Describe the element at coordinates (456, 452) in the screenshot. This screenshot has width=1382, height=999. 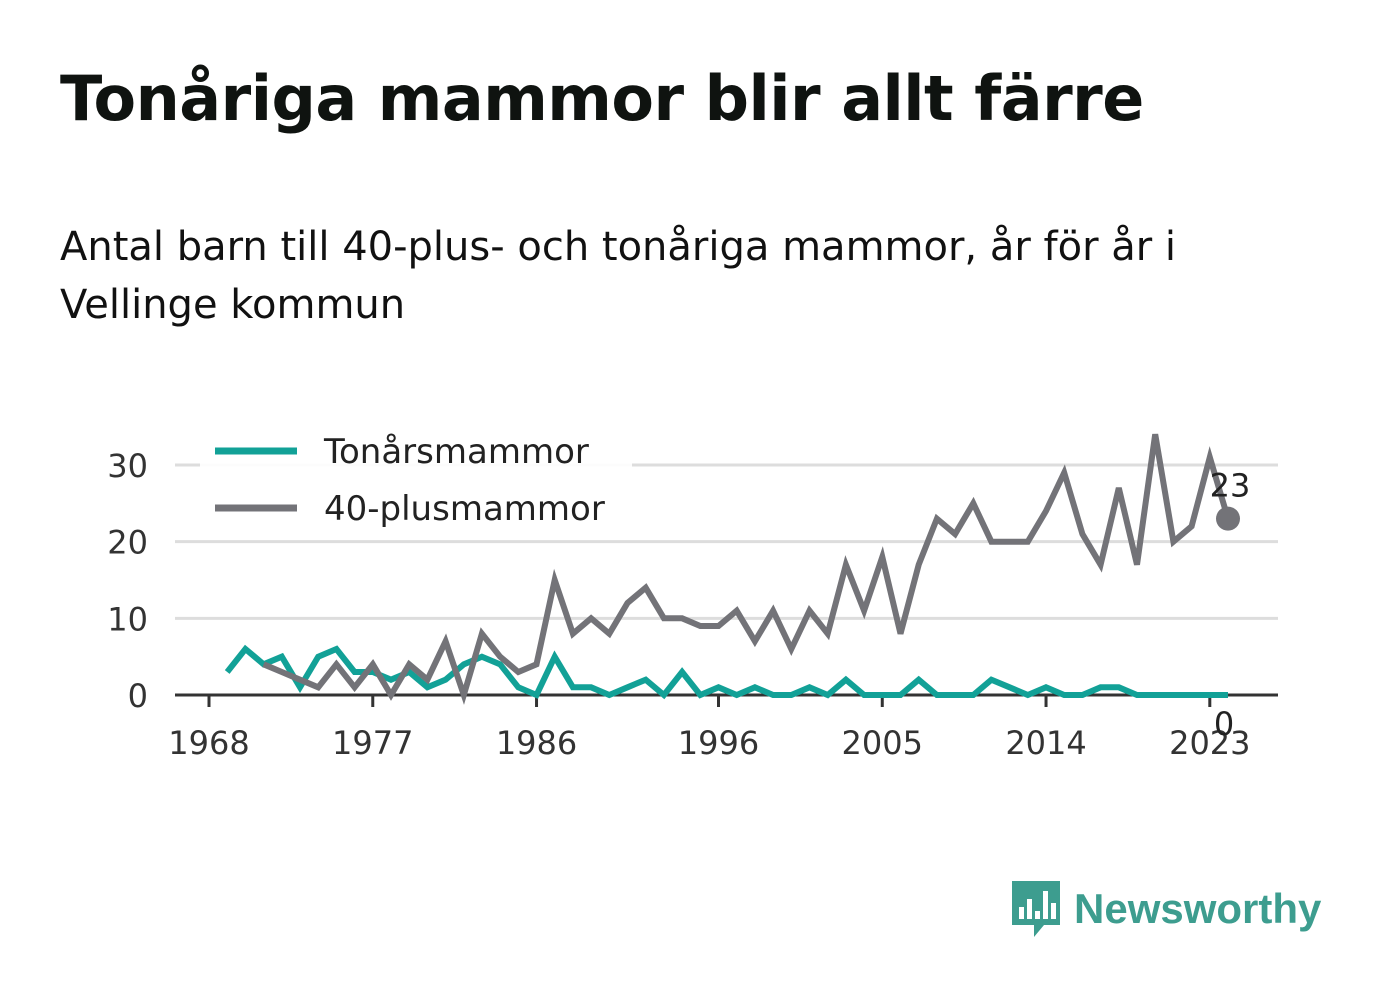
I see `legend-label: Tonårsmammor` at that location.